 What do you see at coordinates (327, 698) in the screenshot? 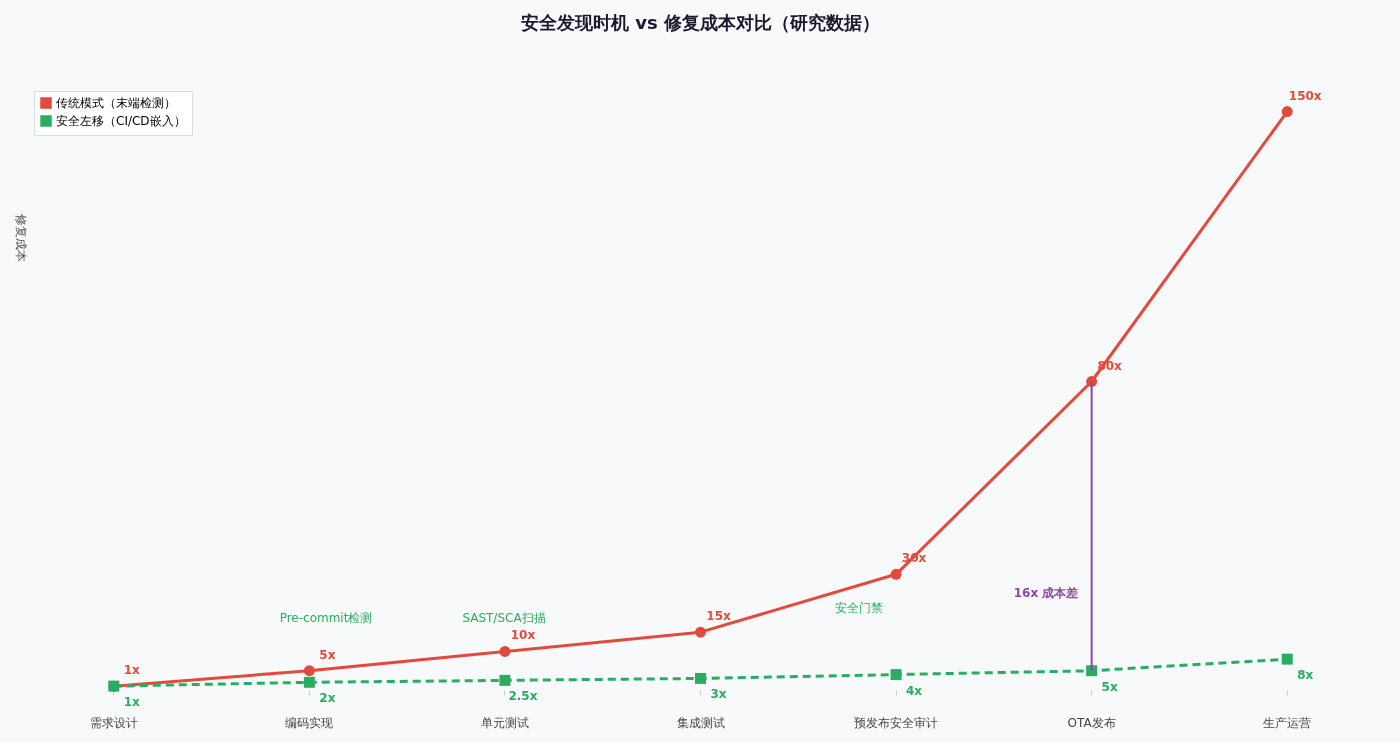
I see `data-label: 2x` at bounding box center [327, 698].